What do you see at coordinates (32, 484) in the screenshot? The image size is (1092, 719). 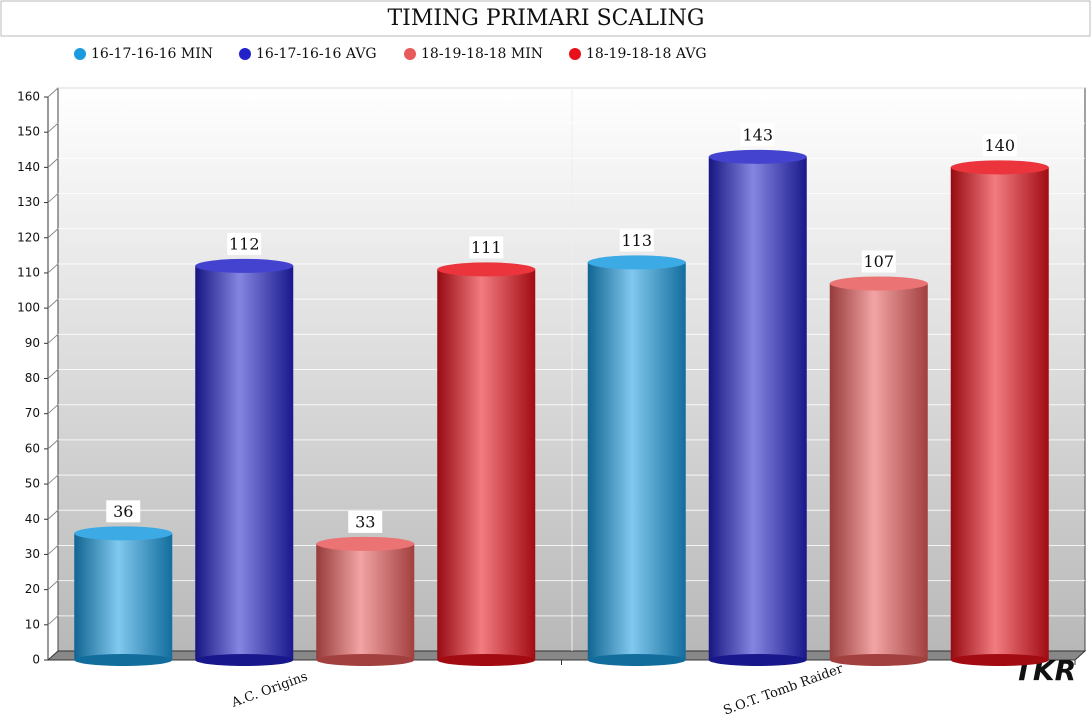 I see `y-tick-label: 50` at bounding box center [32, 484].